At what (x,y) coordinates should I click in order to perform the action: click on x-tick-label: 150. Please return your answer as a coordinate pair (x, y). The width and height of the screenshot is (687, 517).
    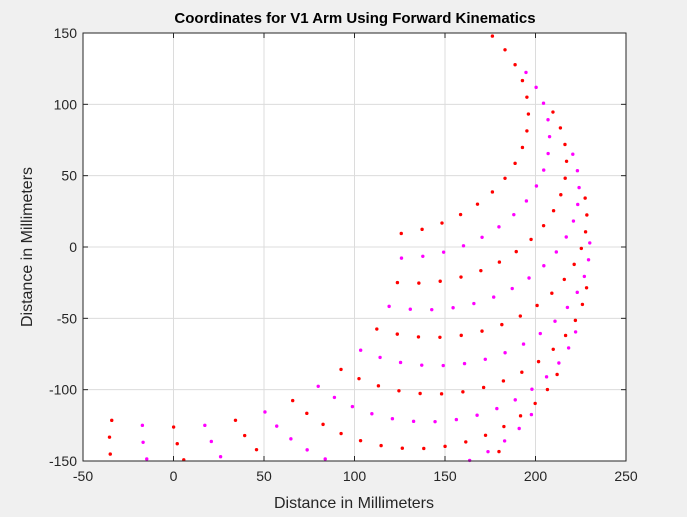
    Looking at the image, I should click on (445, 476).